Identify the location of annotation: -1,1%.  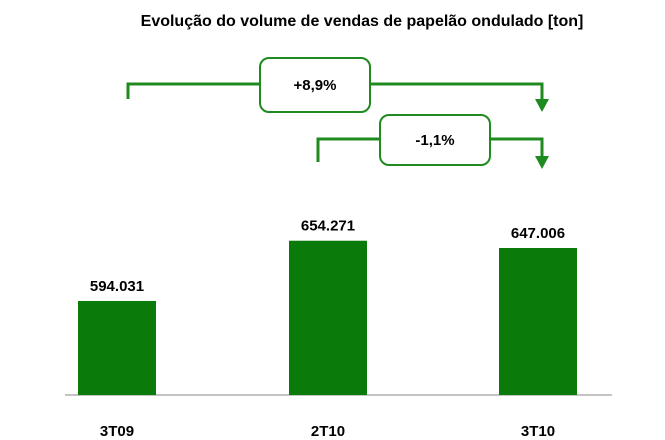
(434, 140).